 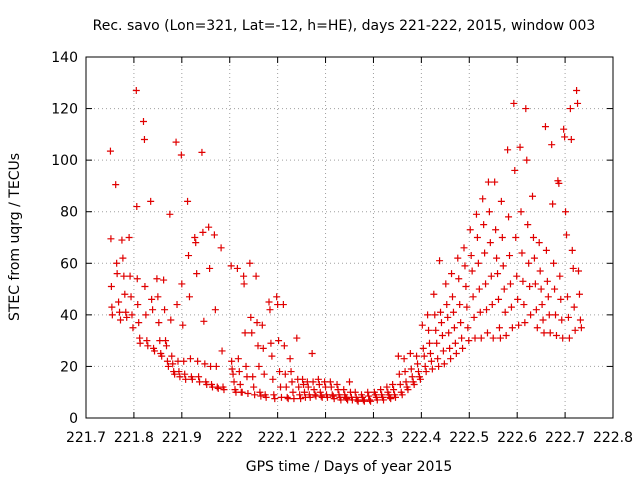 What do you see at coordinates (349, 467) in the screenshot?
I see `x-axis-label: GPS time / Days of year 2015` at bounding box center [349, 467].